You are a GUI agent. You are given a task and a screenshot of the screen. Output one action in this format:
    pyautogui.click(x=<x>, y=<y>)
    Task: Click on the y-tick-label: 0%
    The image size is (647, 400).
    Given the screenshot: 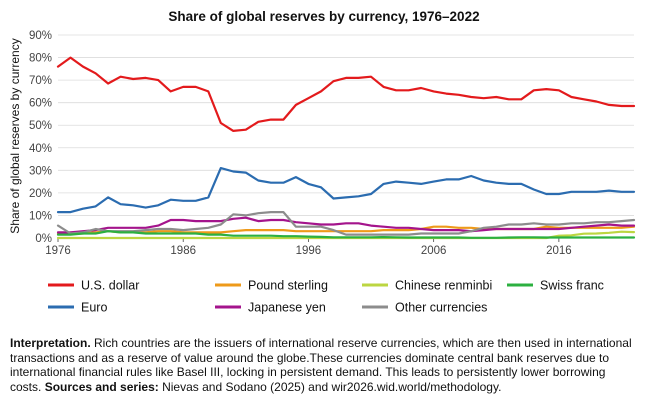 What is the action you would take?
    pyautogui.click(x=43, y=239)
    